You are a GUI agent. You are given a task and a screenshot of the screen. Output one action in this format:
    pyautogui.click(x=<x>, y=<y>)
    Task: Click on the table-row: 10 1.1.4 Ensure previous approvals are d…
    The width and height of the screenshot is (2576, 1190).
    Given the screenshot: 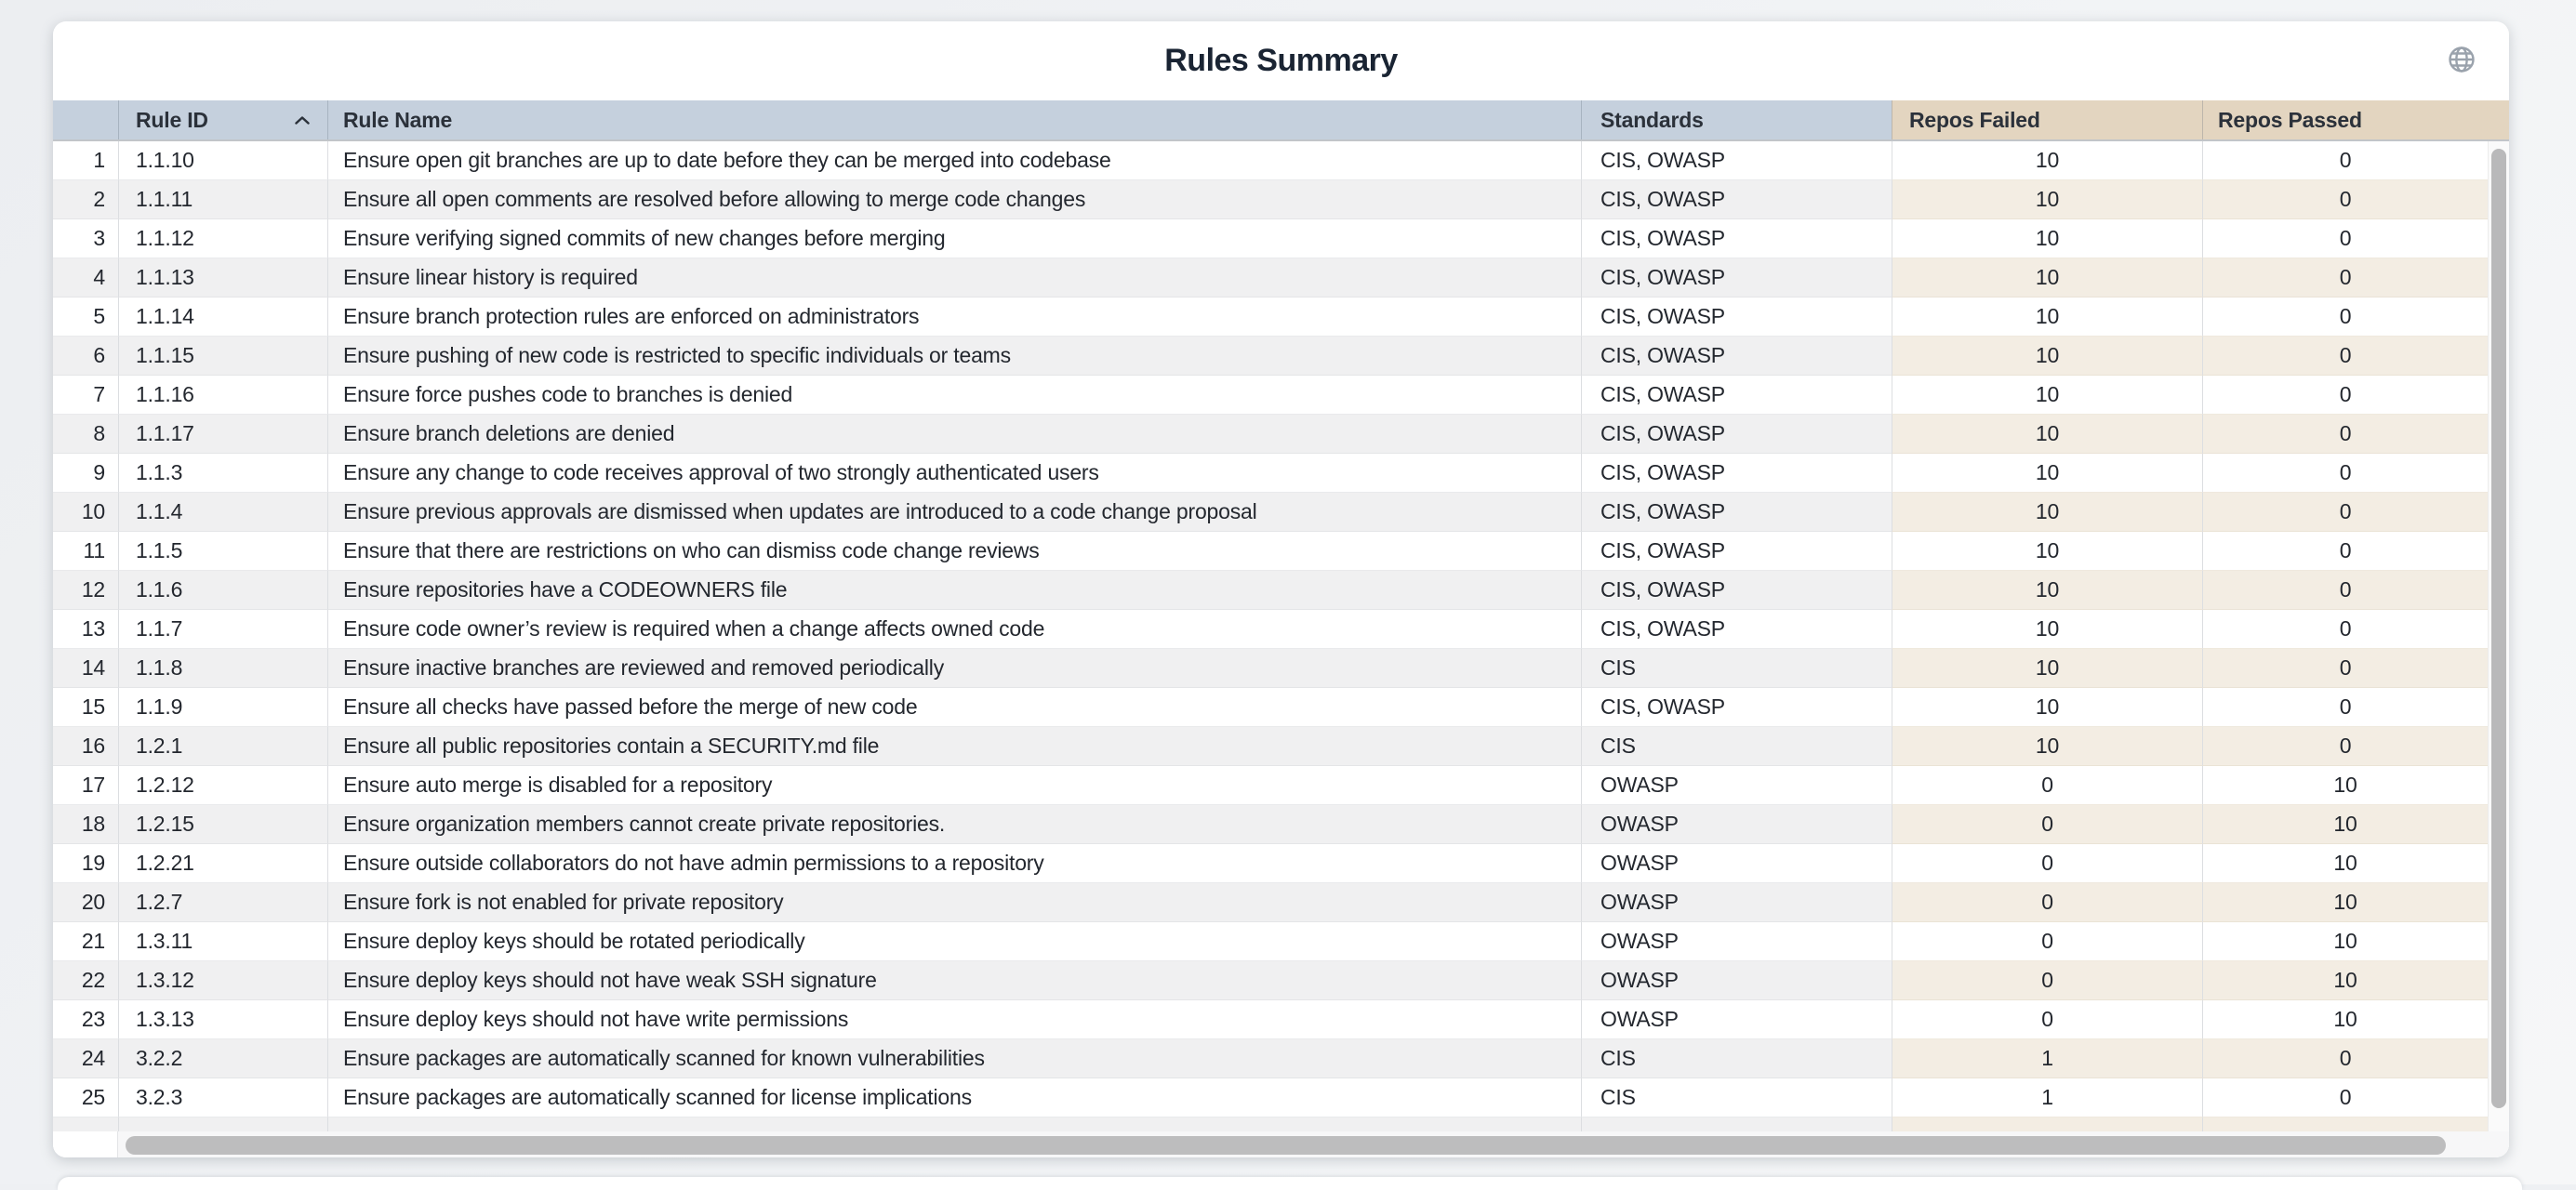 What is the action you would take?
    pyautogui.click(x=1270, y=512)
    